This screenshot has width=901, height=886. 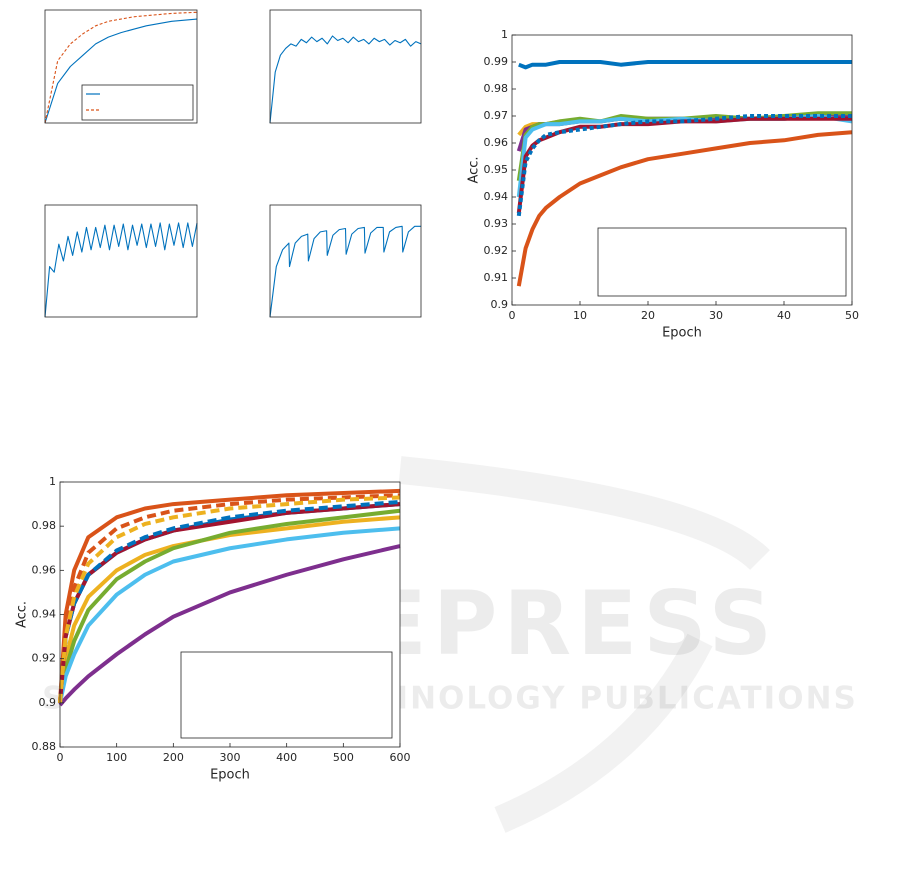 I want to click on y-tick-label: 0.91, so click(x=496, y=277).